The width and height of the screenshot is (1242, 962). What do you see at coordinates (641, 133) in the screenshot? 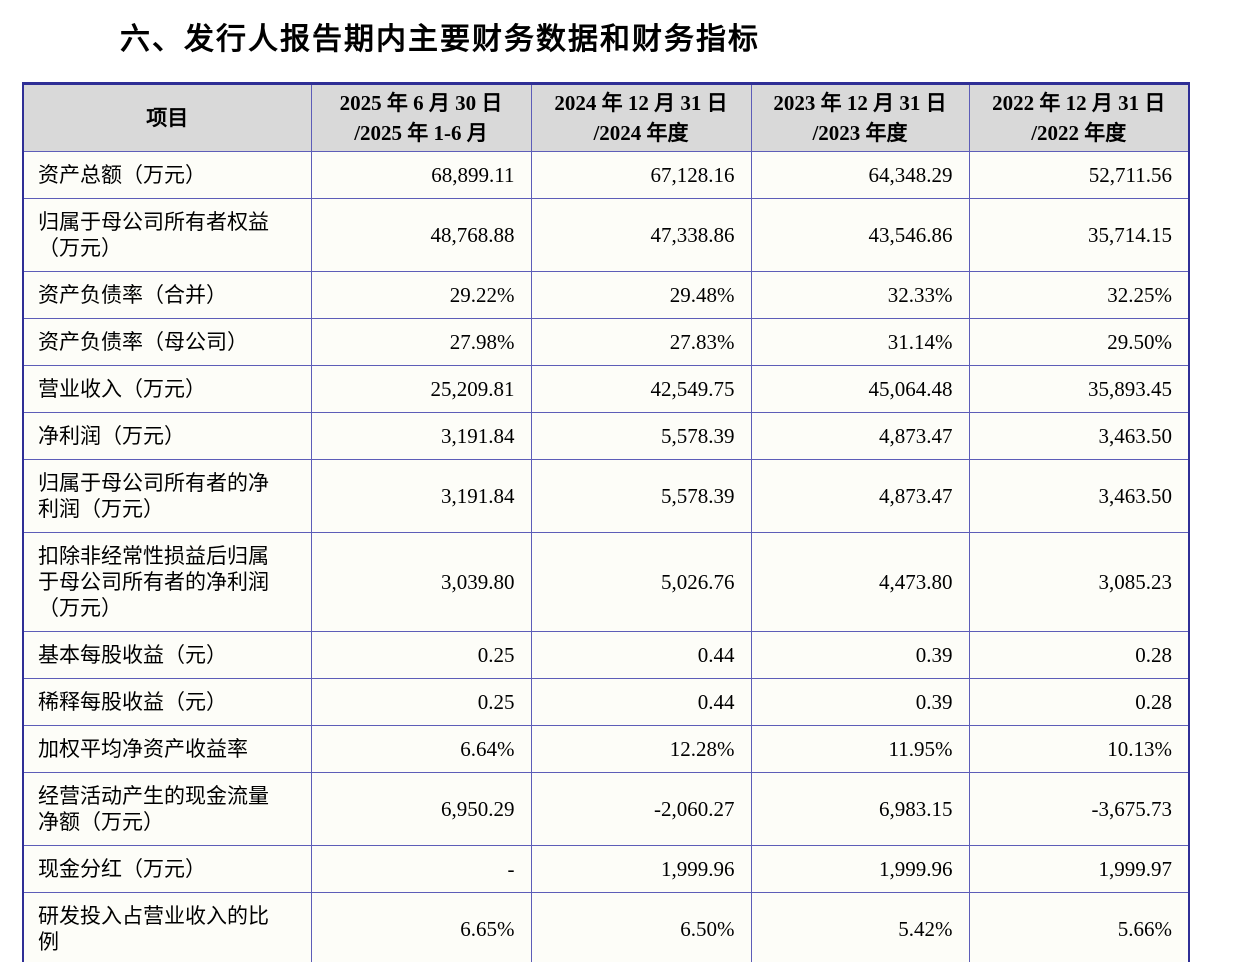
I see `header-line: /2024 年度` at bounding box center [641, 133].